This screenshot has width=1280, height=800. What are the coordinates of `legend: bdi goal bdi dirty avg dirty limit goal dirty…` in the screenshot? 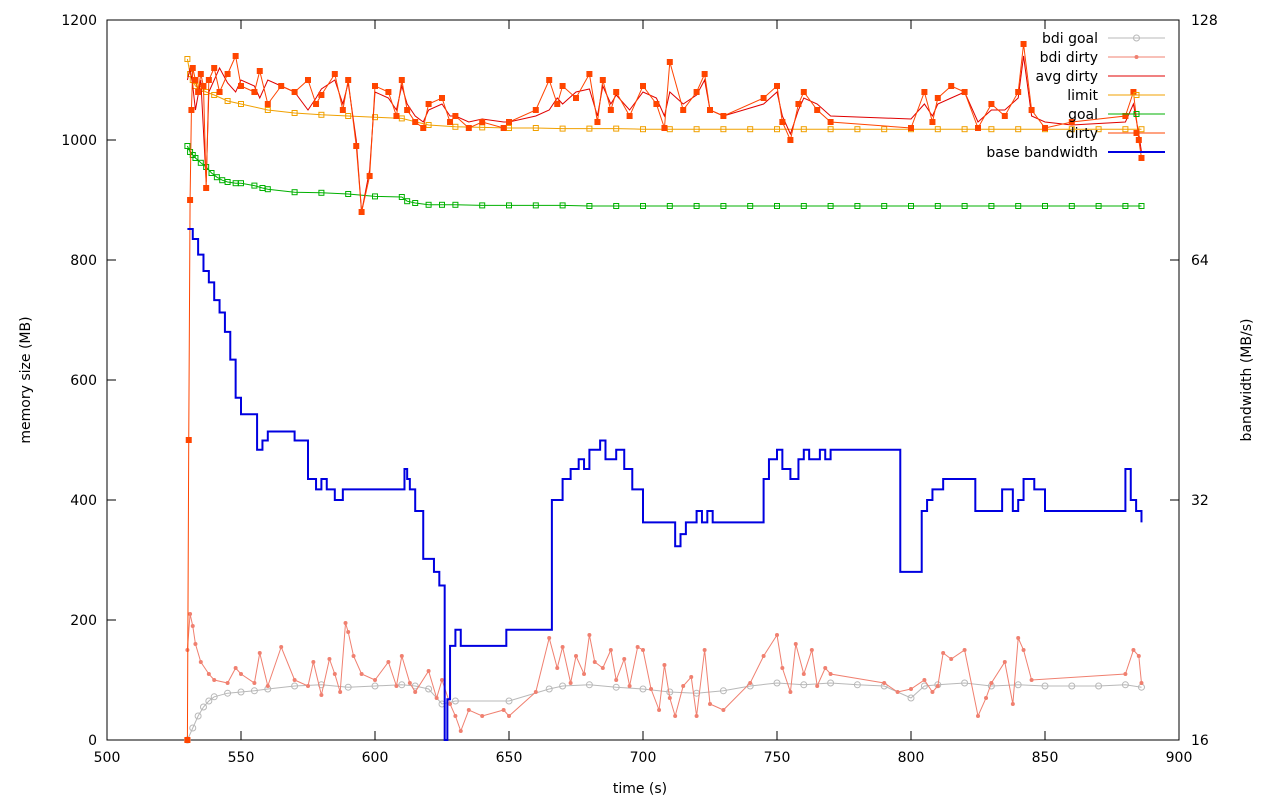 It's located at (1075, 96).